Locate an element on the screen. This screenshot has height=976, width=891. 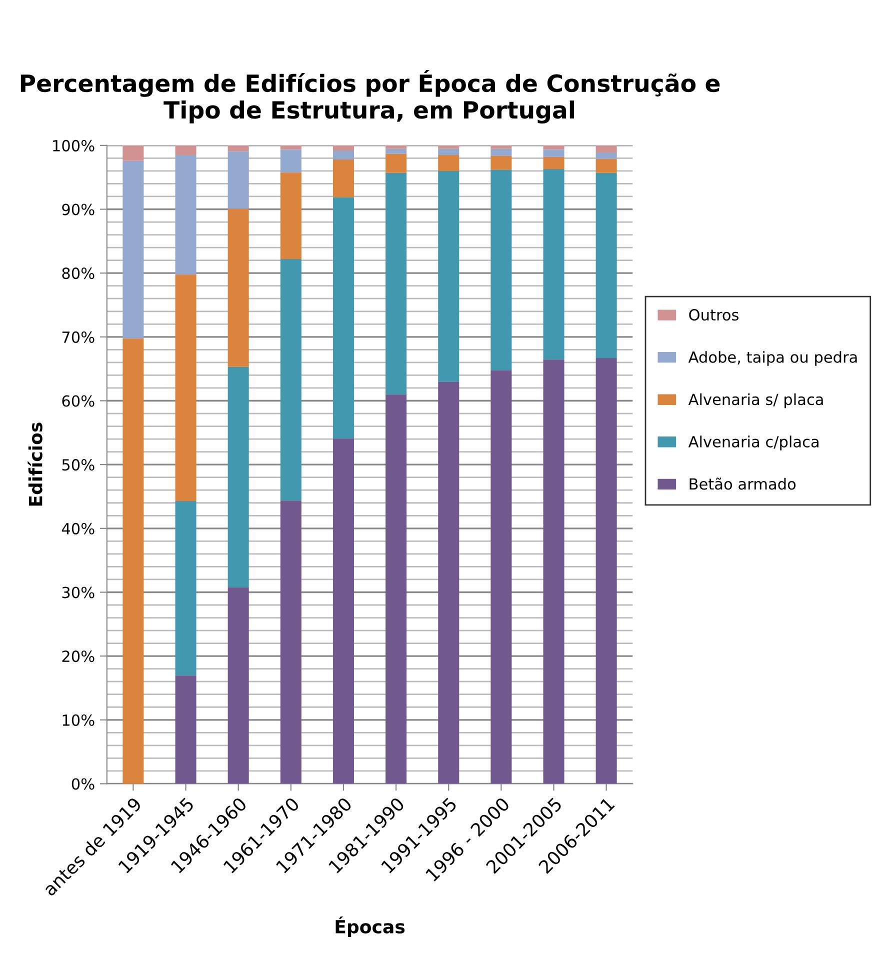
legend-label: Alvenaria s/ placa is located at coordinates (755, 400).